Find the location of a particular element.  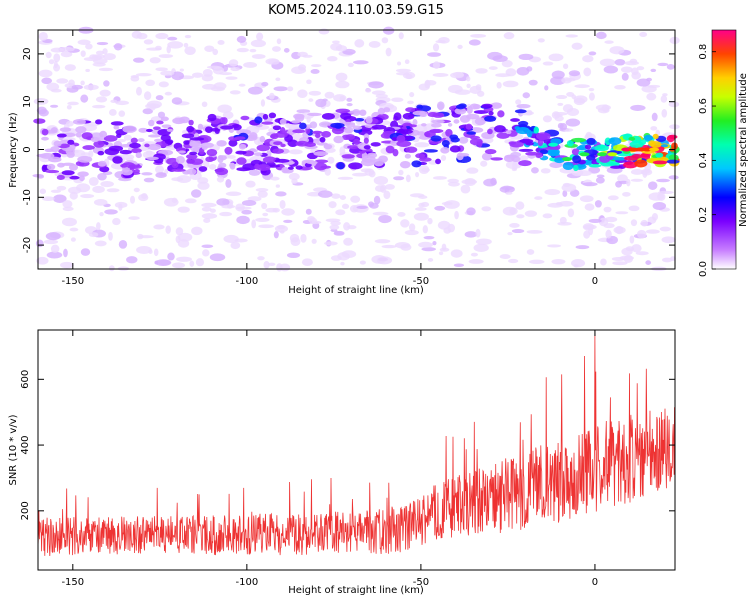

spectrogram-xlabel: Height of straight line (km) is located at coordinates (356, 290).